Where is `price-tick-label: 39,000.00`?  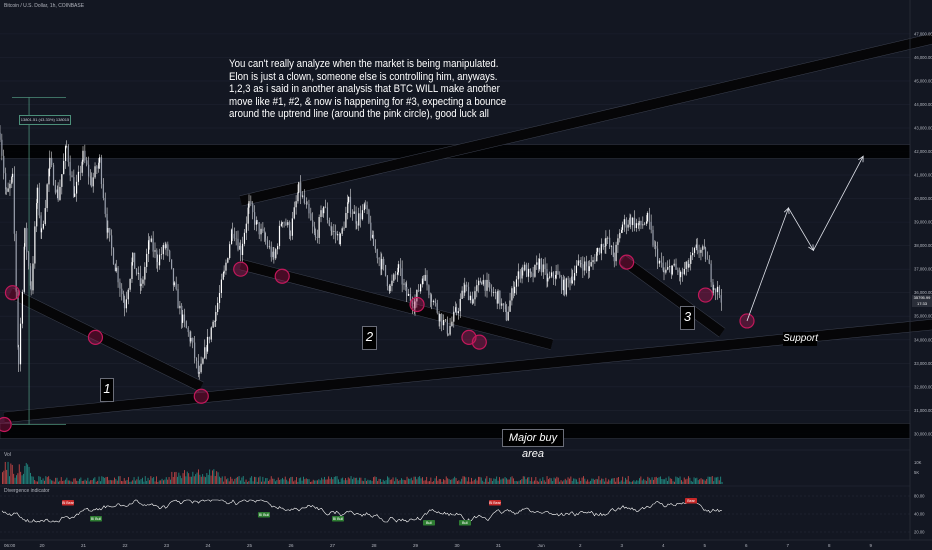
price-tick-label: 39,000.00 is located at coordinates (923, 222).